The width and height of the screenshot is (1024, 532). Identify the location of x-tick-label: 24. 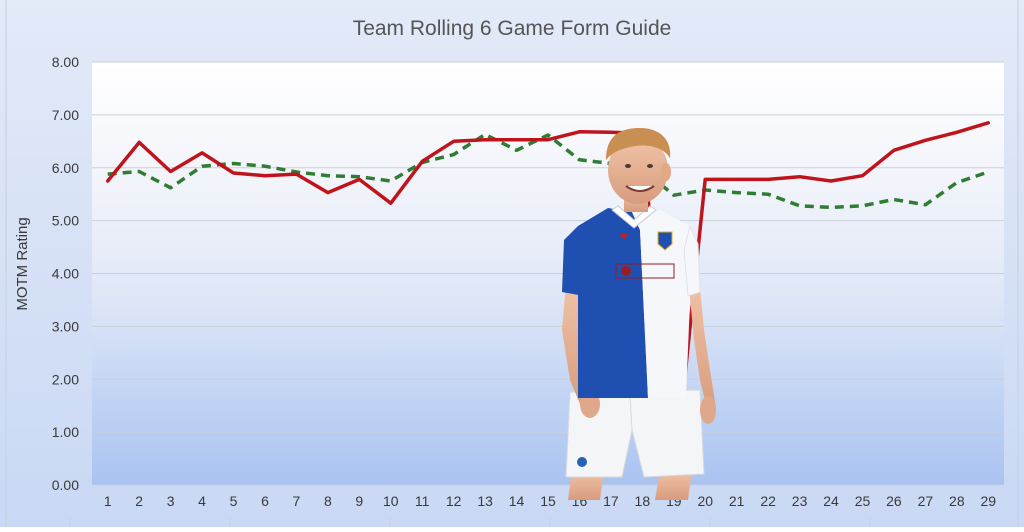
(831, 501).